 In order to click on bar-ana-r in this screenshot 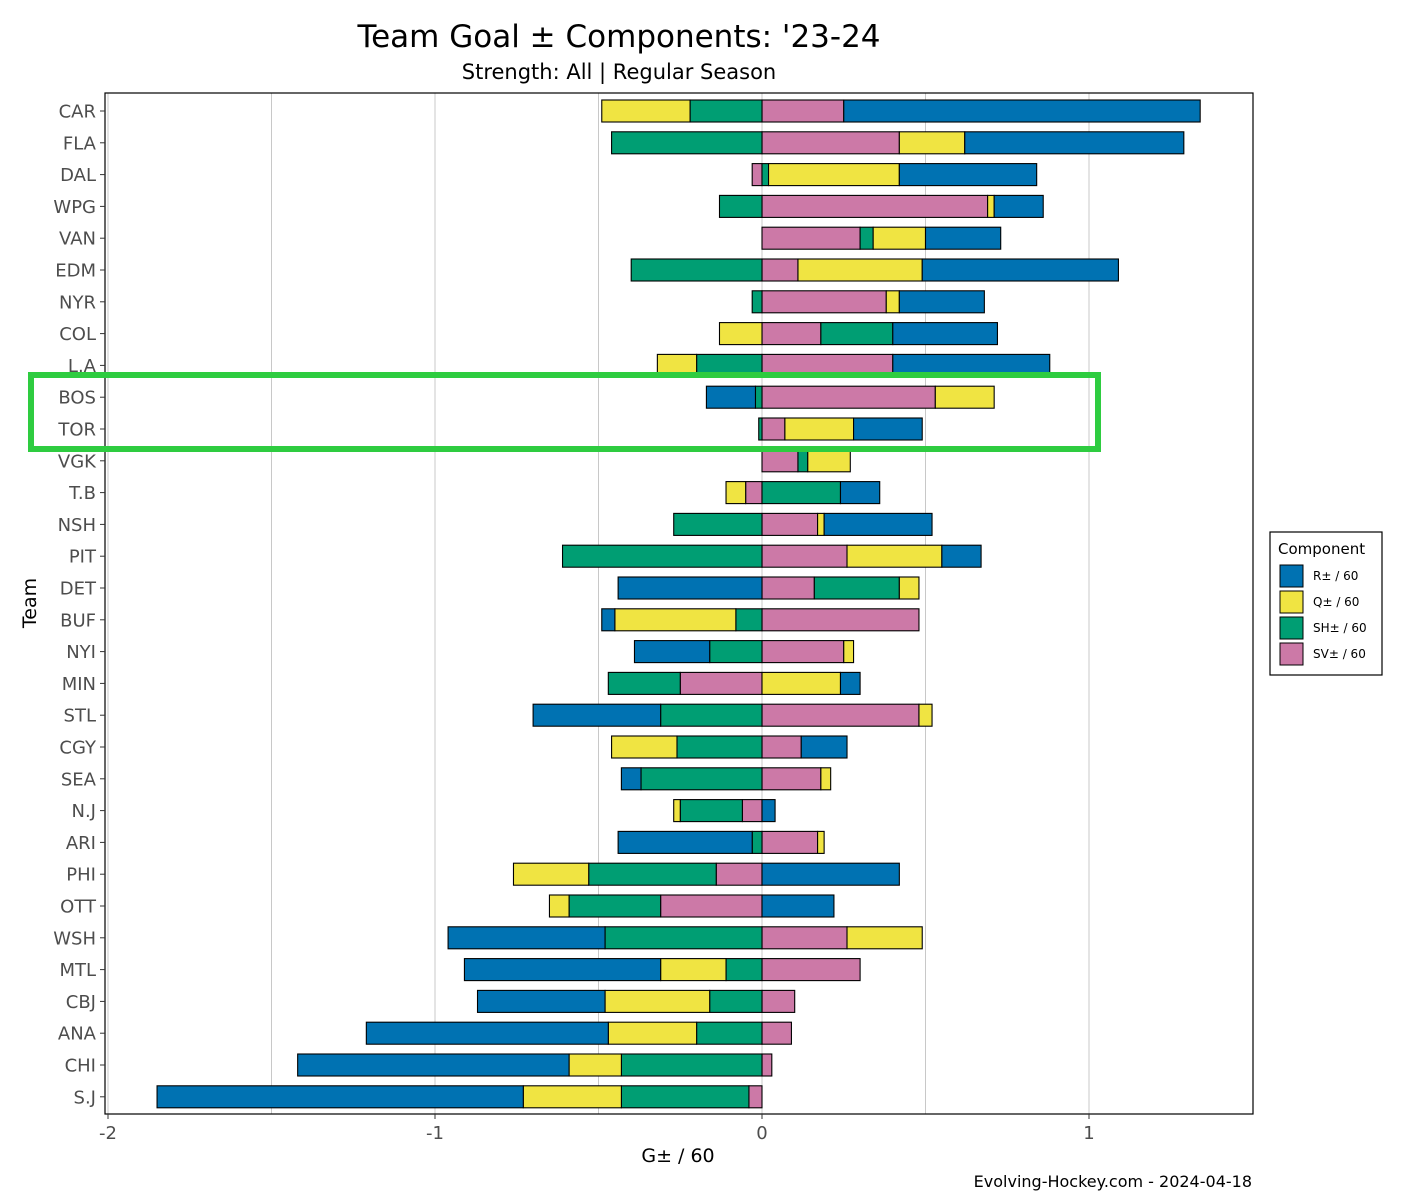, I will do `click(487, 1033)`.